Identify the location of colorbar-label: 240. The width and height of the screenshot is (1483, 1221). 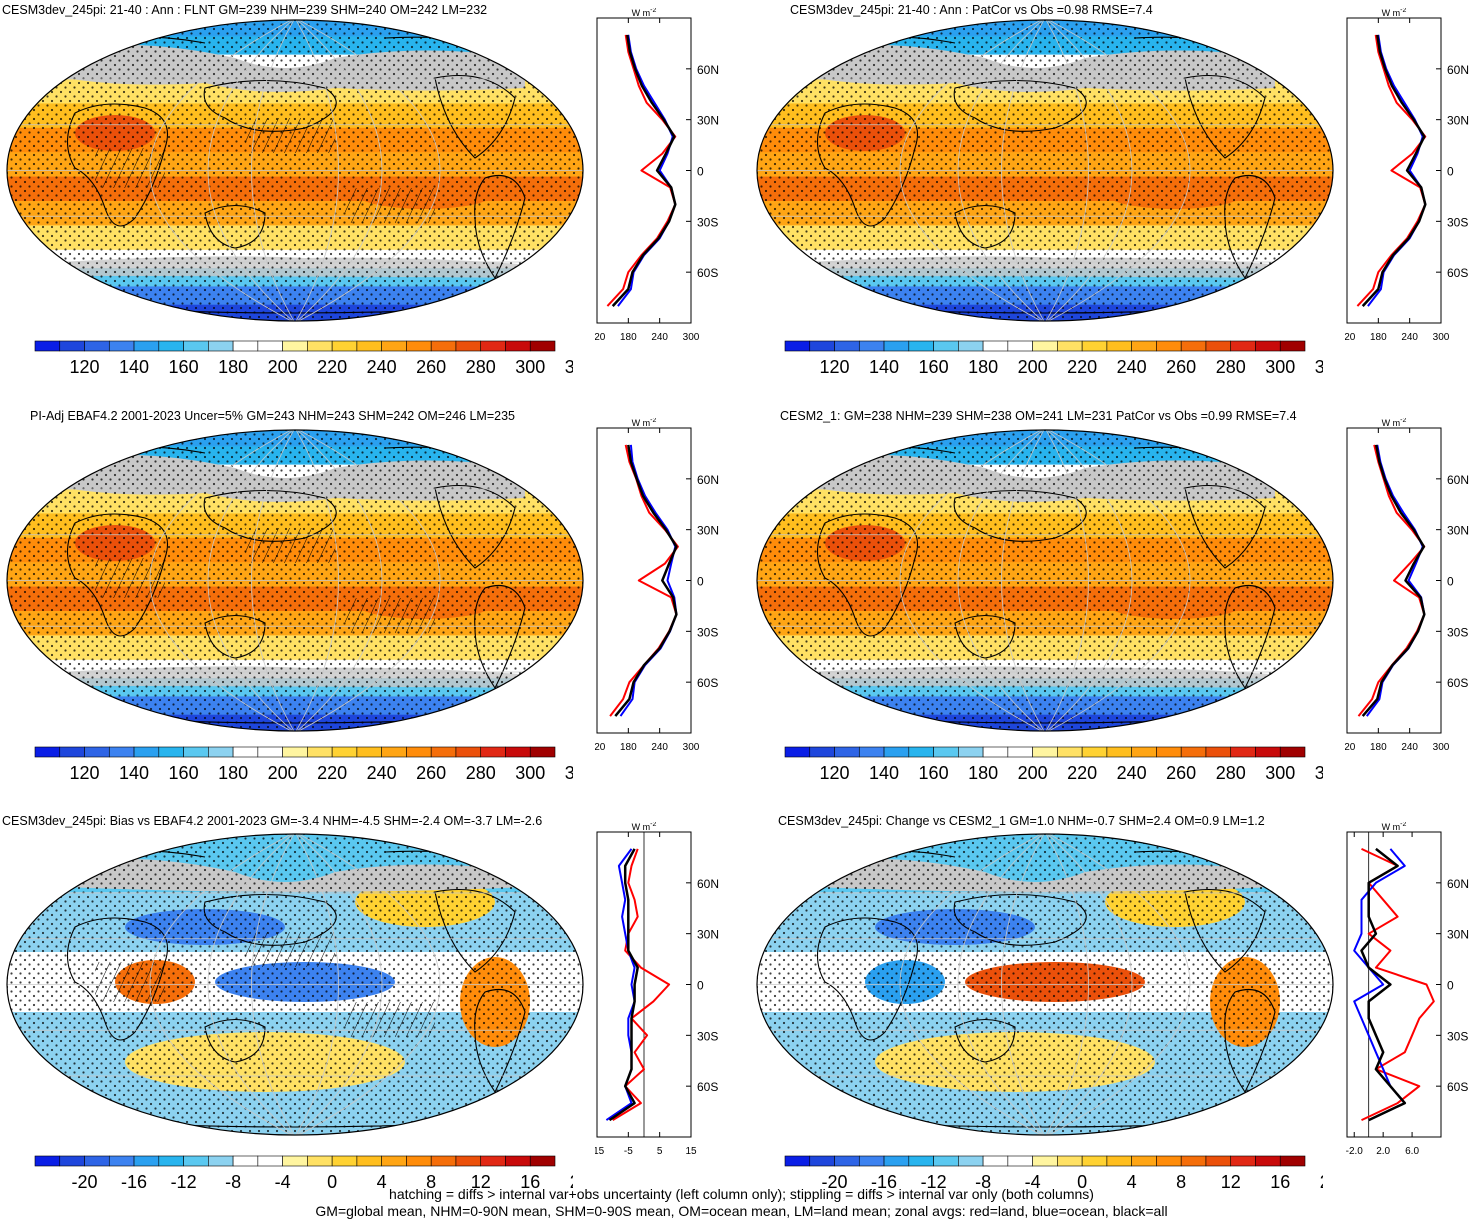
(1132, 773).